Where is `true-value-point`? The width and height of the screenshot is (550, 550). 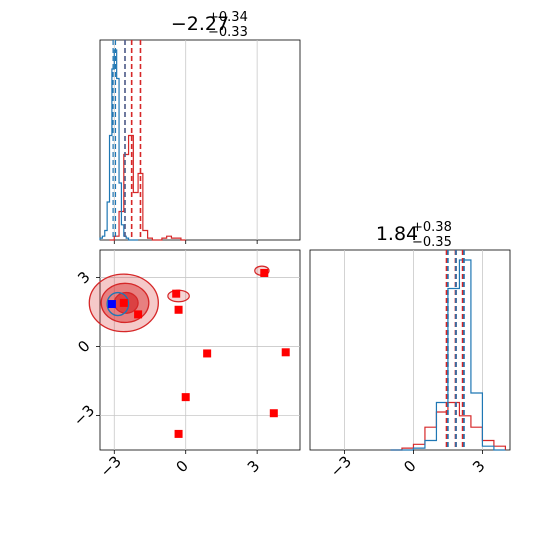
true-value-point is located at coordinates (111, 304).